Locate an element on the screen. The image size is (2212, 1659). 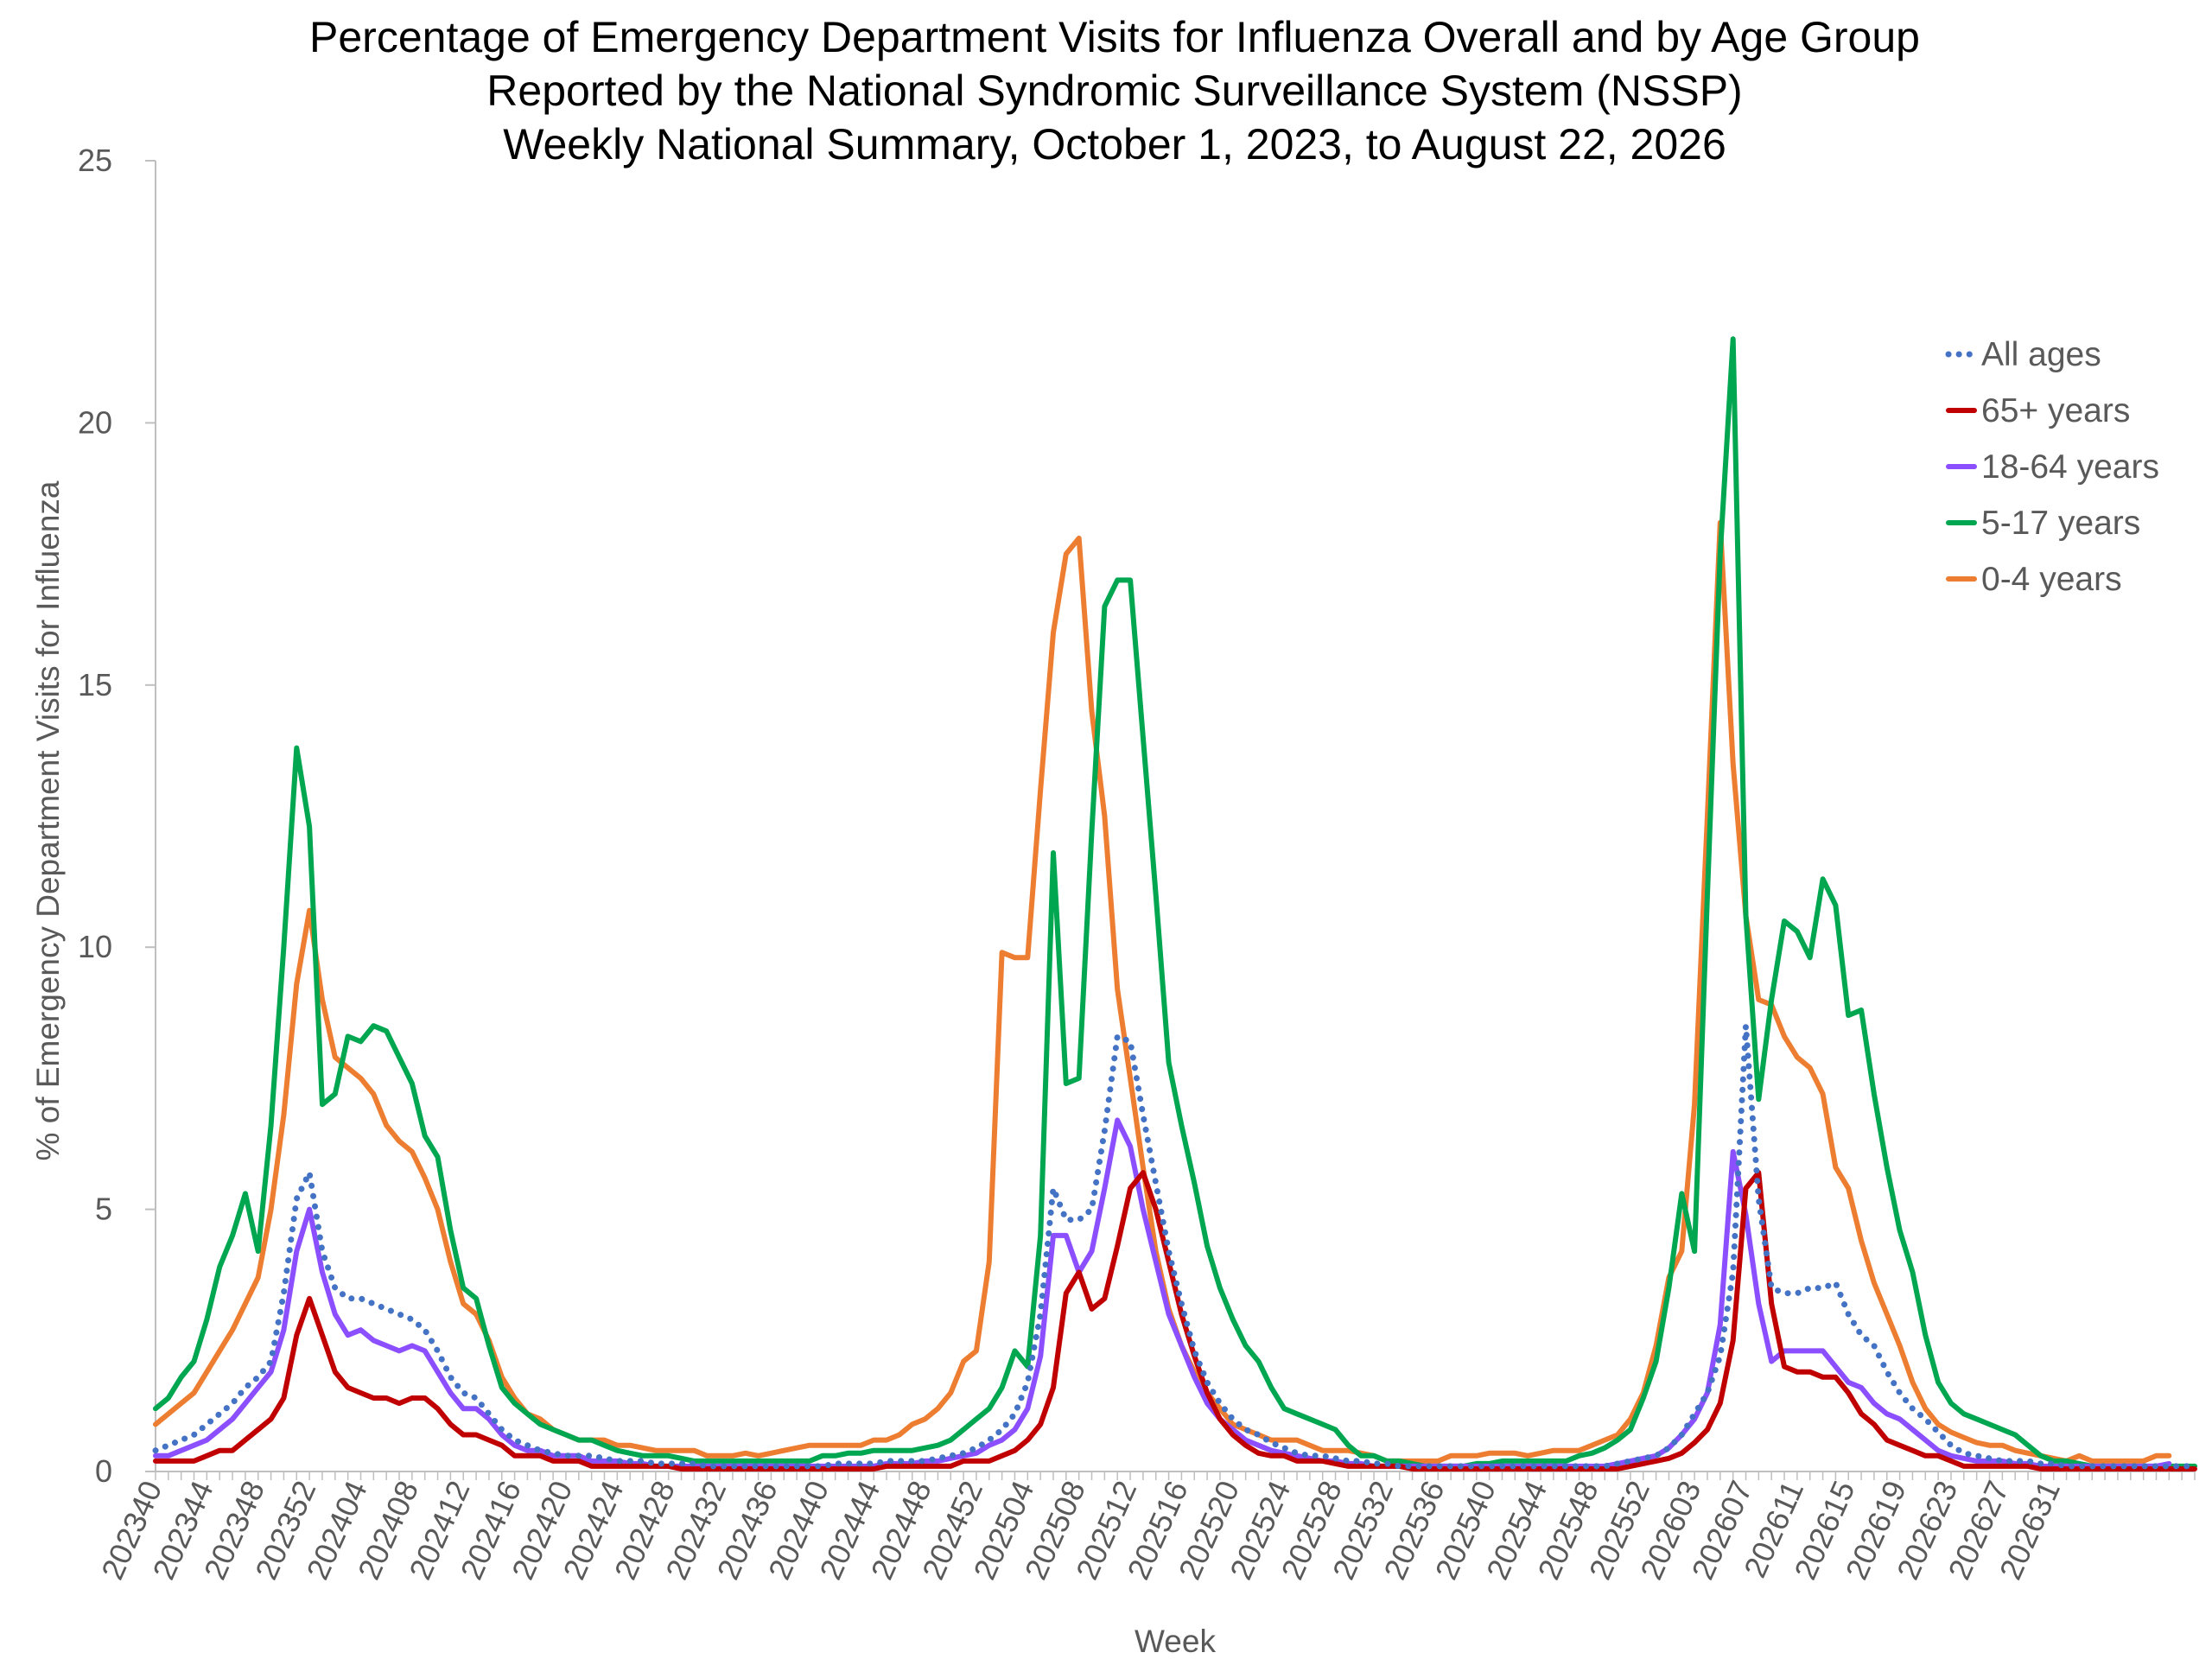
legend-label-0-4-years: 0-4 years is located at coordinates (2051, 579).